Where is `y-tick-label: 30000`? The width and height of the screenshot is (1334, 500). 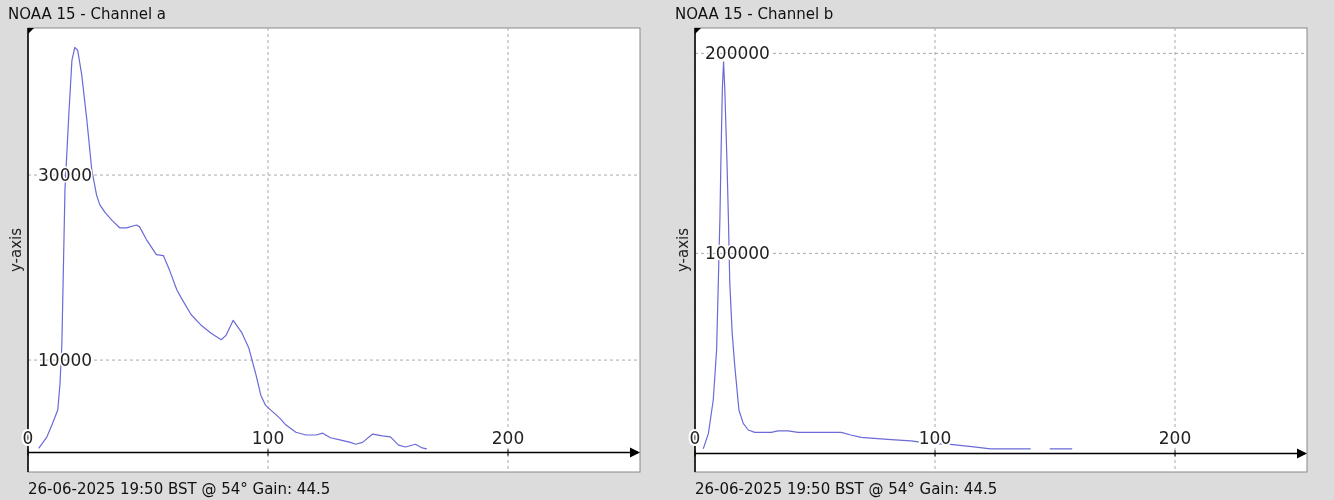 y-tick-label: 30000 is located at coordinates (65, 175).